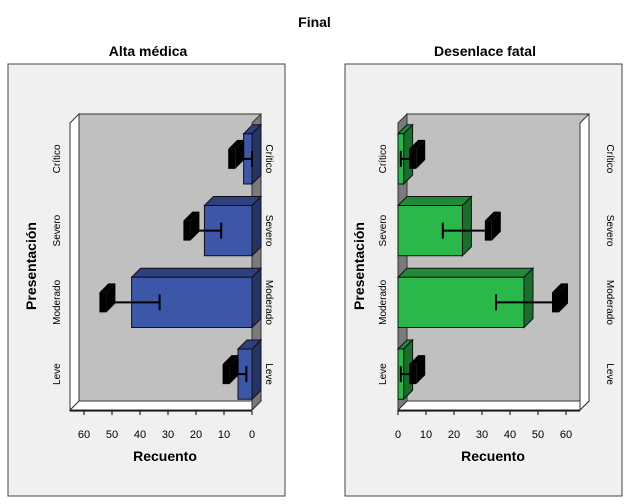  I want to click on figure-title: Final, so click(314, 22).